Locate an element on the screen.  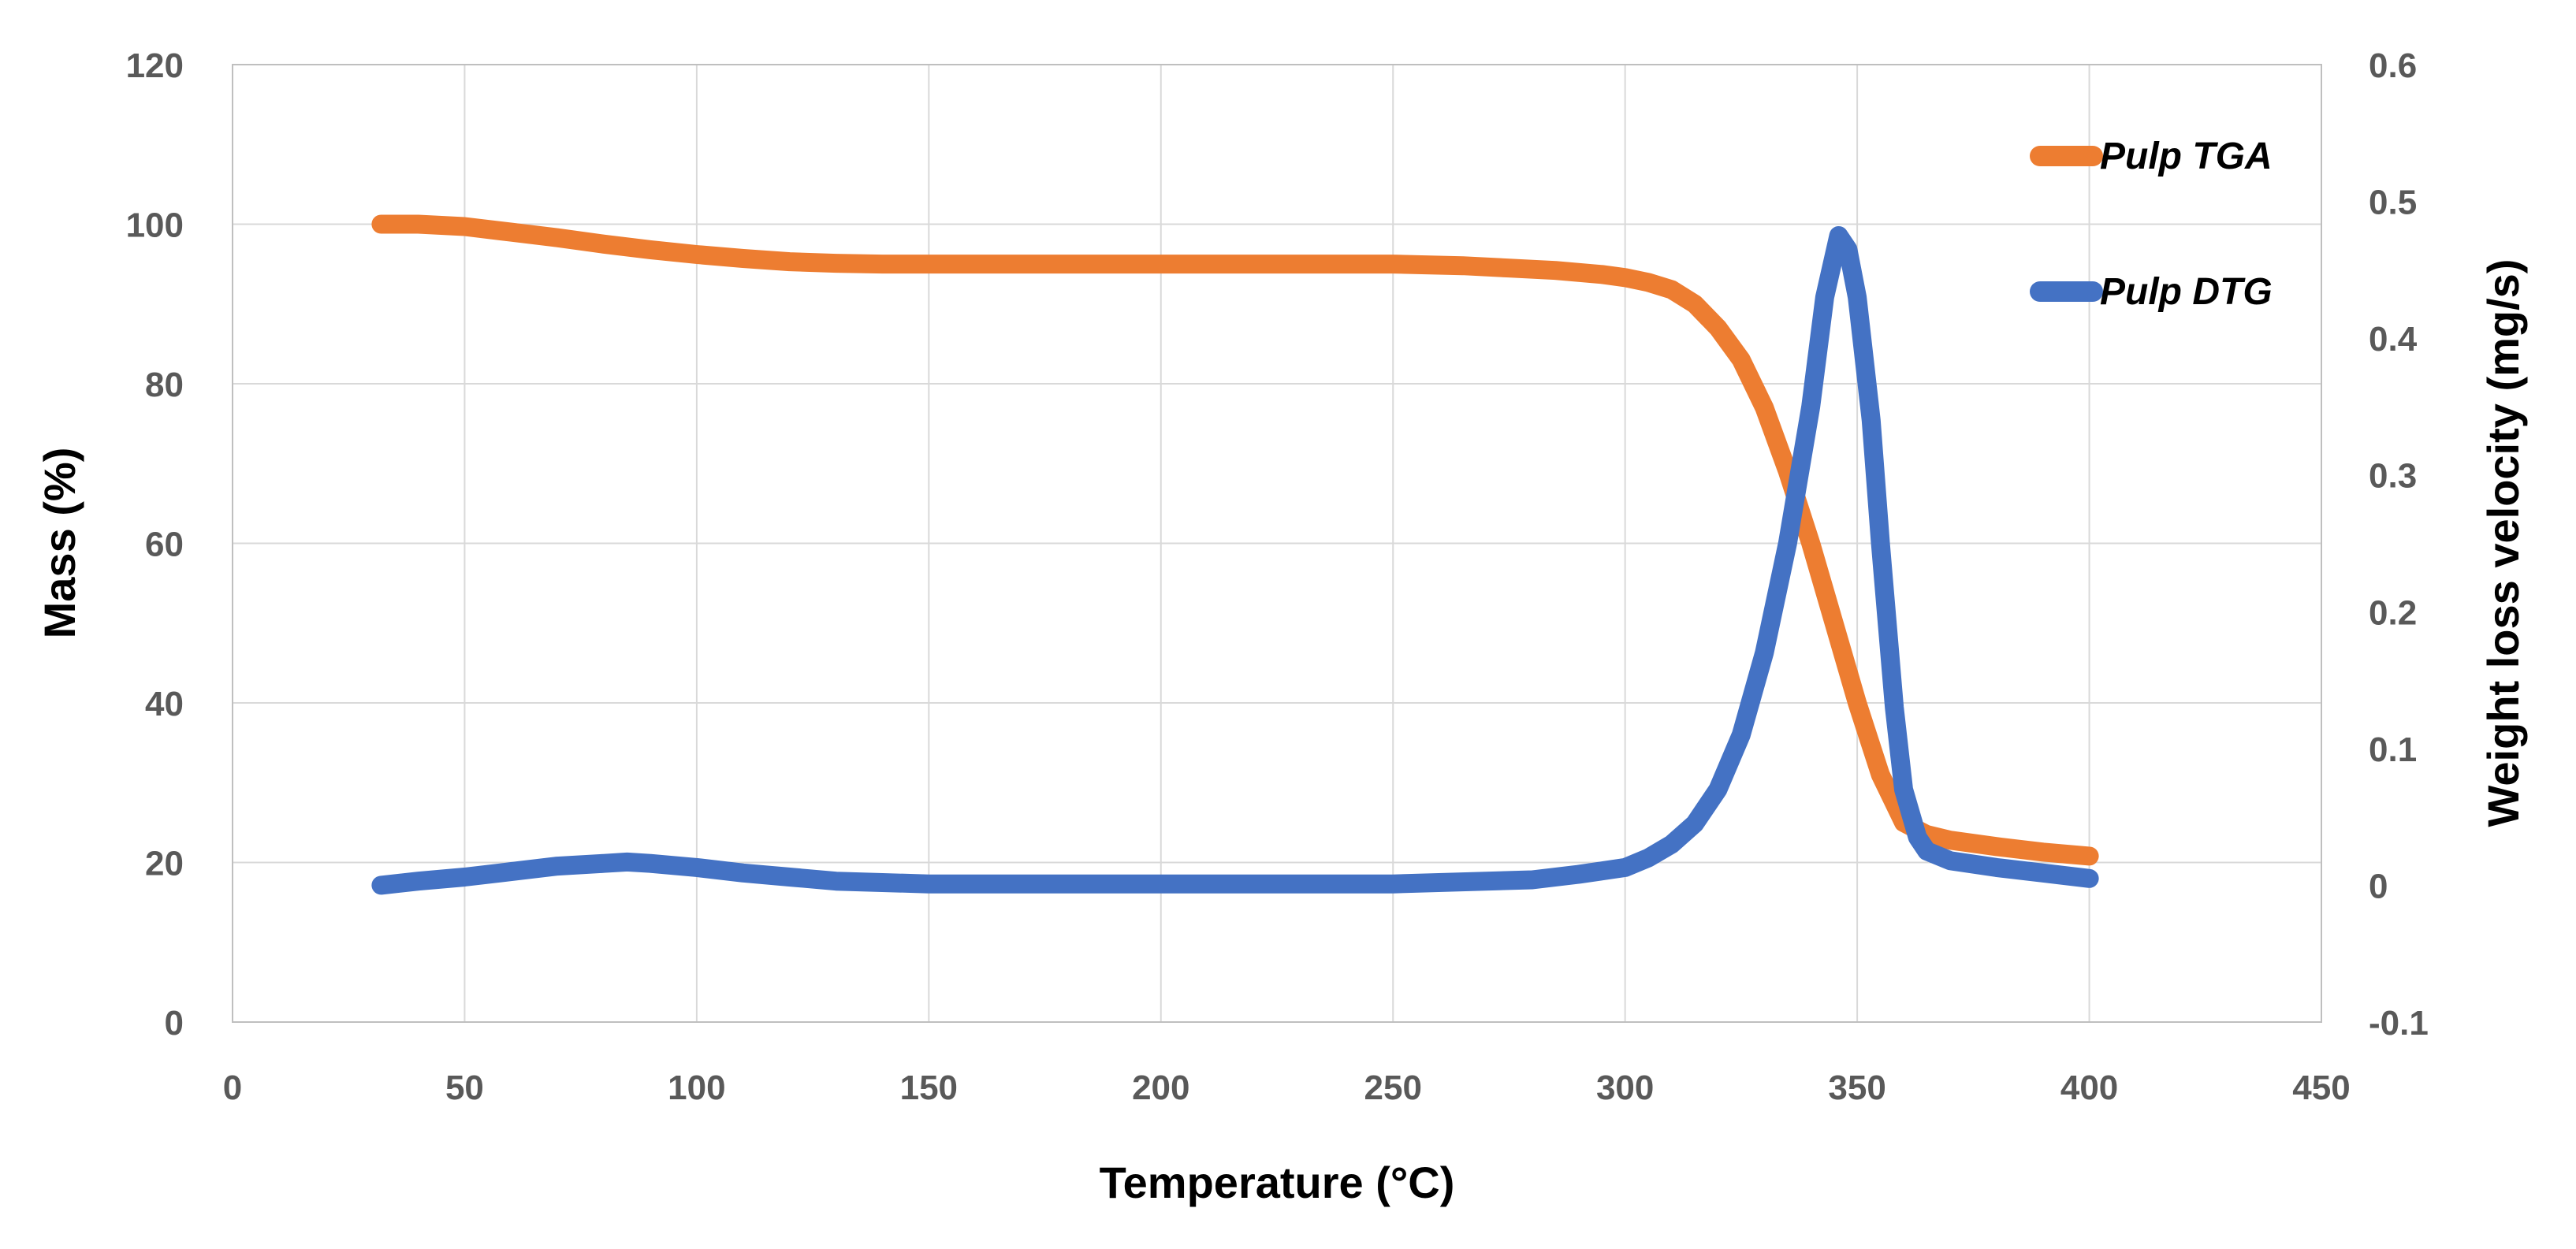
y2-tick-label: 0.6 is located at coordinates (2393, 65).